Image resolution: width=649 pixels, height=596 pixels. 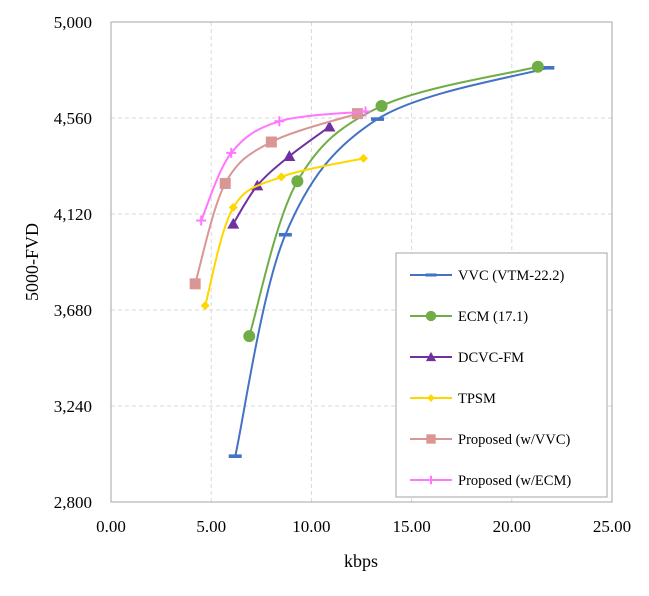 I want to click on legend-label: ECM (17.1), so click(x=493, y=317).